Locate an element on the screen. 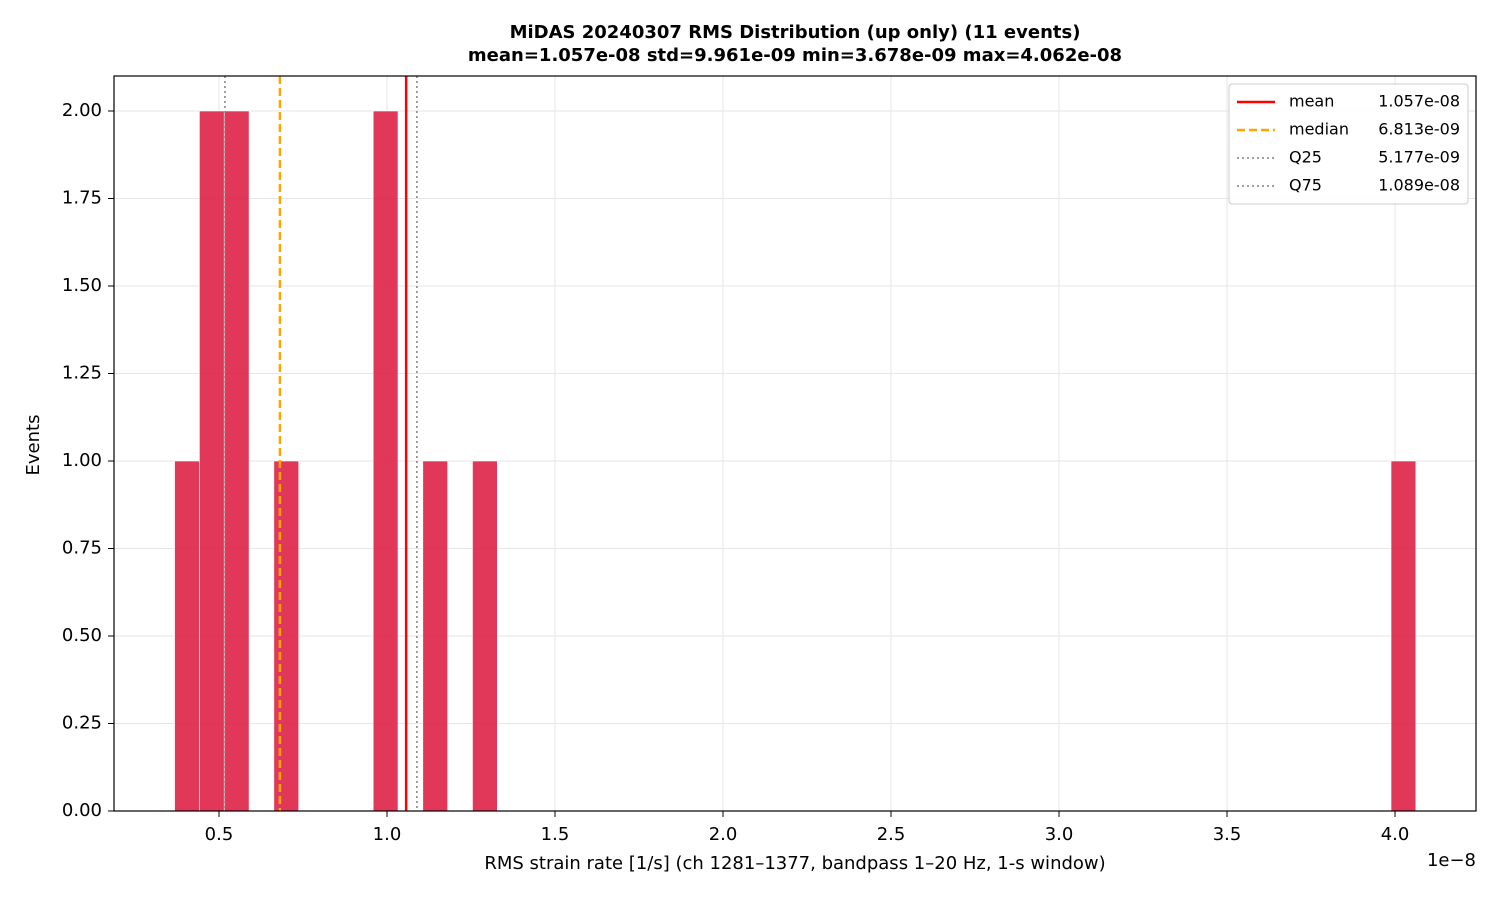  y-tick-label: 0.50 is located at coordinates (82, 635).